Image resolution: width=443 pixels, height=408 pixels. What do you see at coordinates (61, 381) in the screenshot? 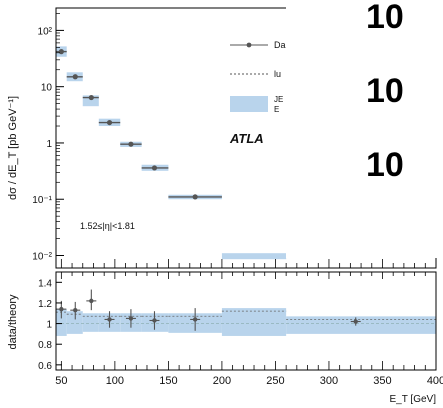
I see `x-tick-label-1: 50` at bounding box center [61, 381].